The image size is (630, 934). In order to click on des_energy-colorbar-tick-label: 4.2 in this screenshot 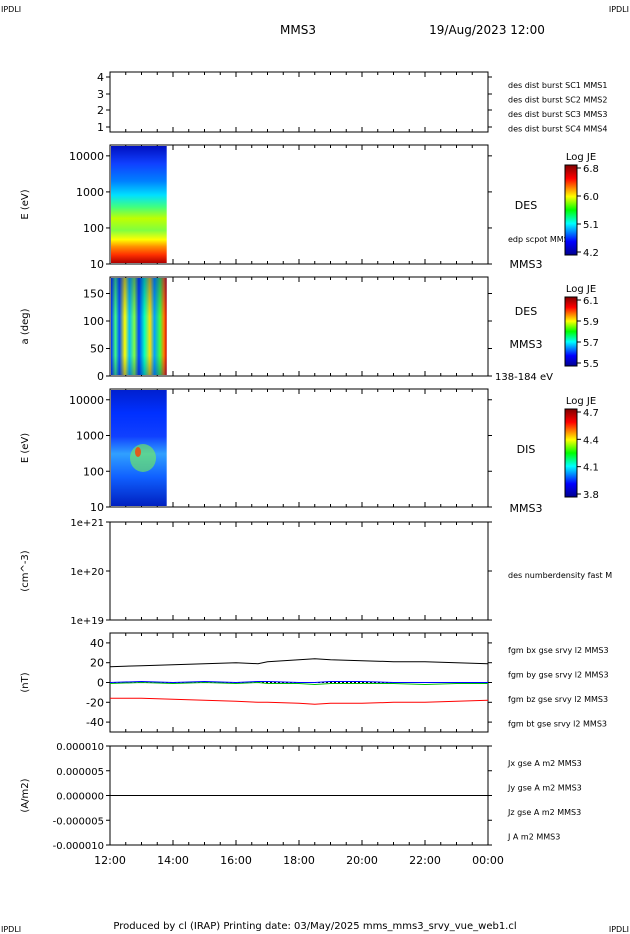, I will do `click(591, 253)`.